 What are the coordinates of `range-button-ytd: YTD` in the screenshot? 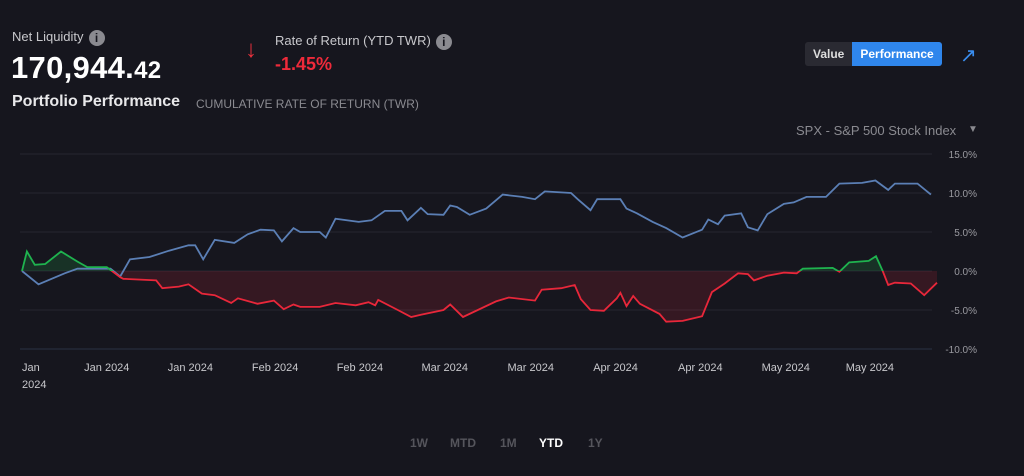 It's located at (551, 443).